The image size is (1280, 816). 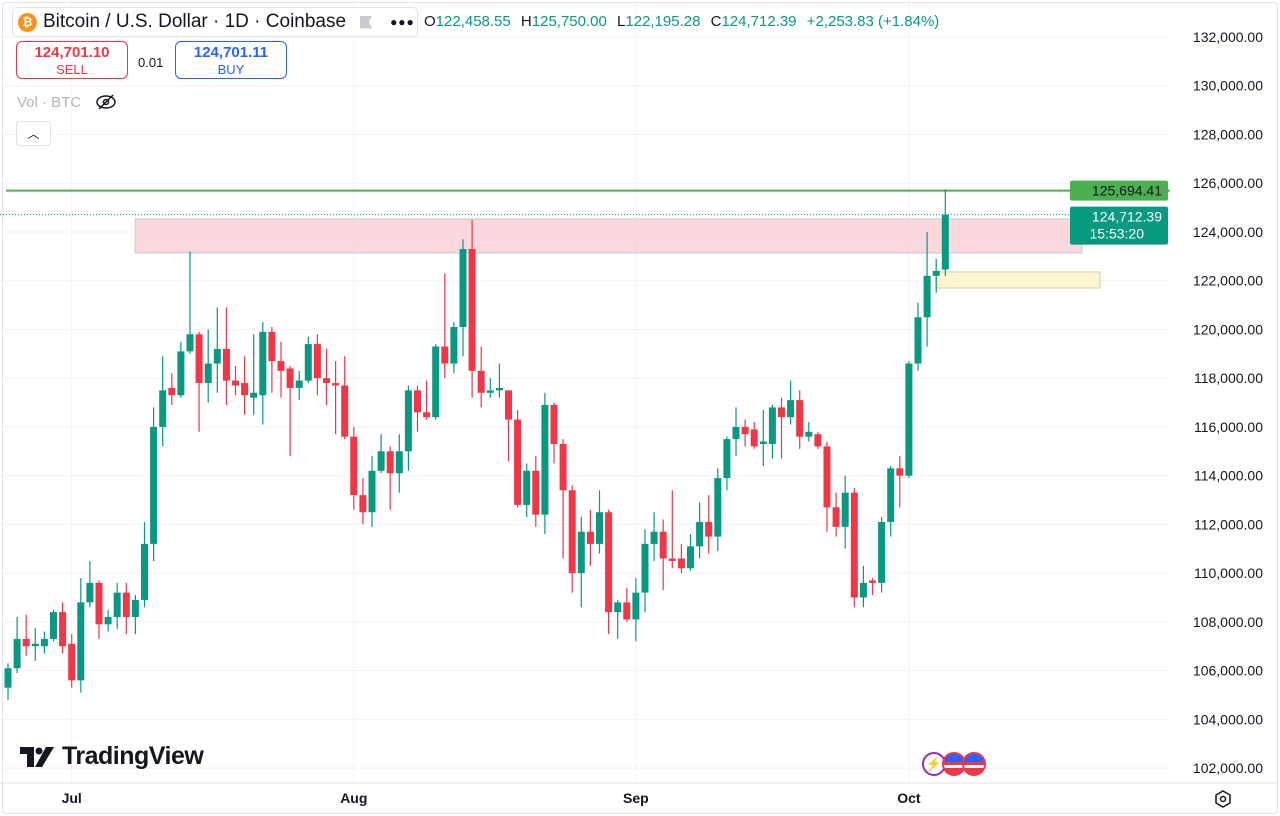 What do you see at coordinates (569, 21) in the screenshot?
I see `high-value: 125,750.00` at bounding box center [569, 21].